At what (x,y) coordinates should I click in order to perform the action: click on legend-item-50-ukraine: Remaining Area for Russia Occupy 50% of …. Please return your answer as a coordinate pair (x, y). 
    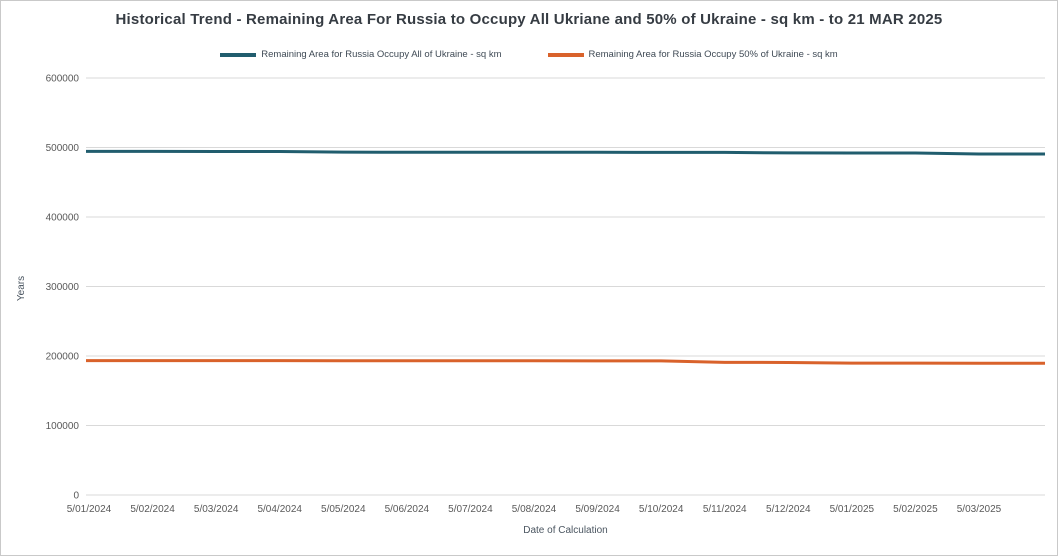
    Looking at the image, I should click on (692, 54).